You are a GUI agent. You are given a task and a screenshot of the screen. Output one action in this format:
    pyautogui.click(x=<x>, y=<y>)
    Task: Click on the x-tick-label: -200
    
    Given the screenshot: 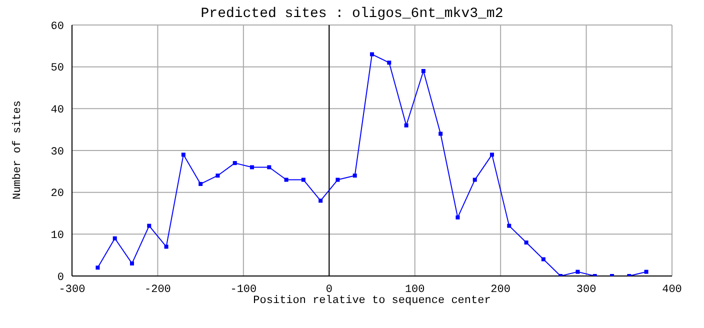 What is the action you would take?
    pyautogui.click(x=157, y=290)
    